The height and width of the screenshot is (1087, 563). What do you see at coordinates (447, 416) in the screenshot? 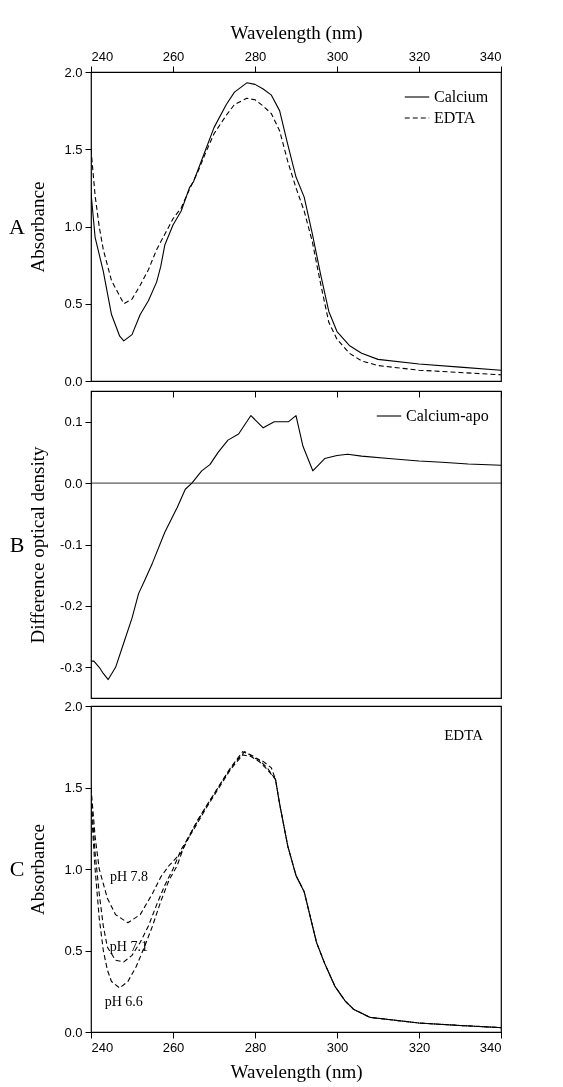
I see `legend-label: Calcium-apo` at bounding box center [447, 416].